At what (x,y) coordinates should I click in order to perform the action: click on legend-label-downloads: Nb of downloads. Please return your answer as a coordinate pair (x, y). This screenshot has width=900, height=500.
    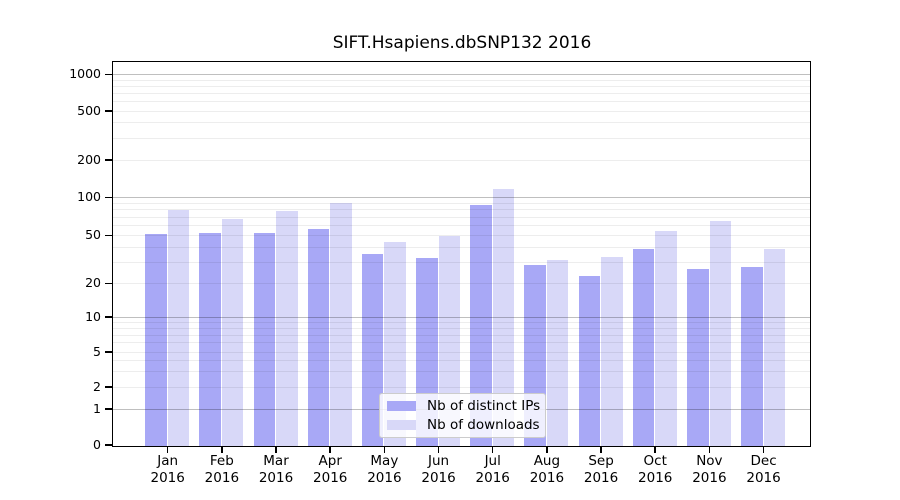
    Looking at the image, I should click on (483, 424).